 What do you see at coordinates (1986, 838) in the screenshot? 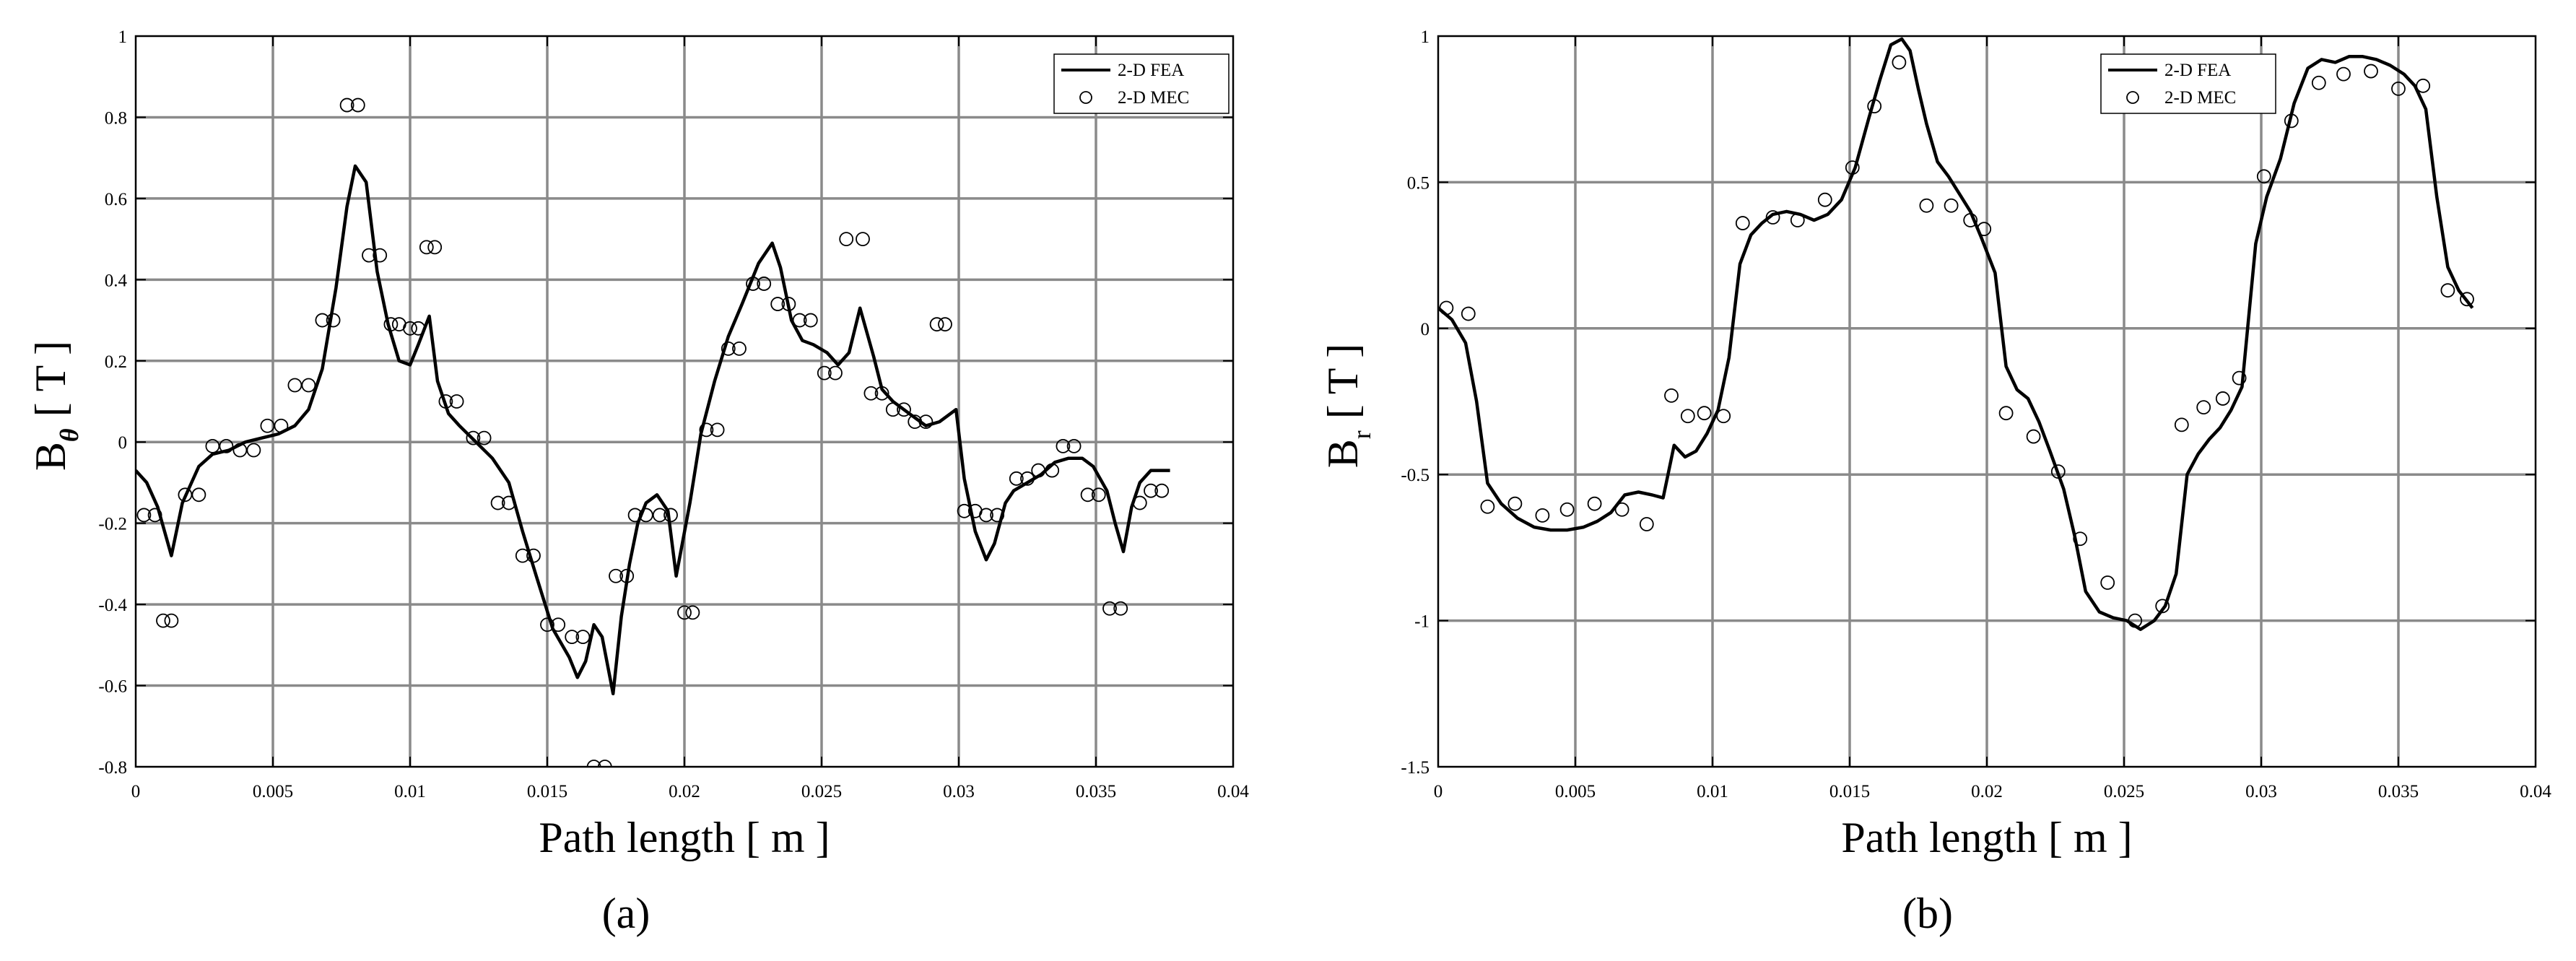
I see `x-axis-label: Path length [ m ]` at bounding box center [1986, 838].